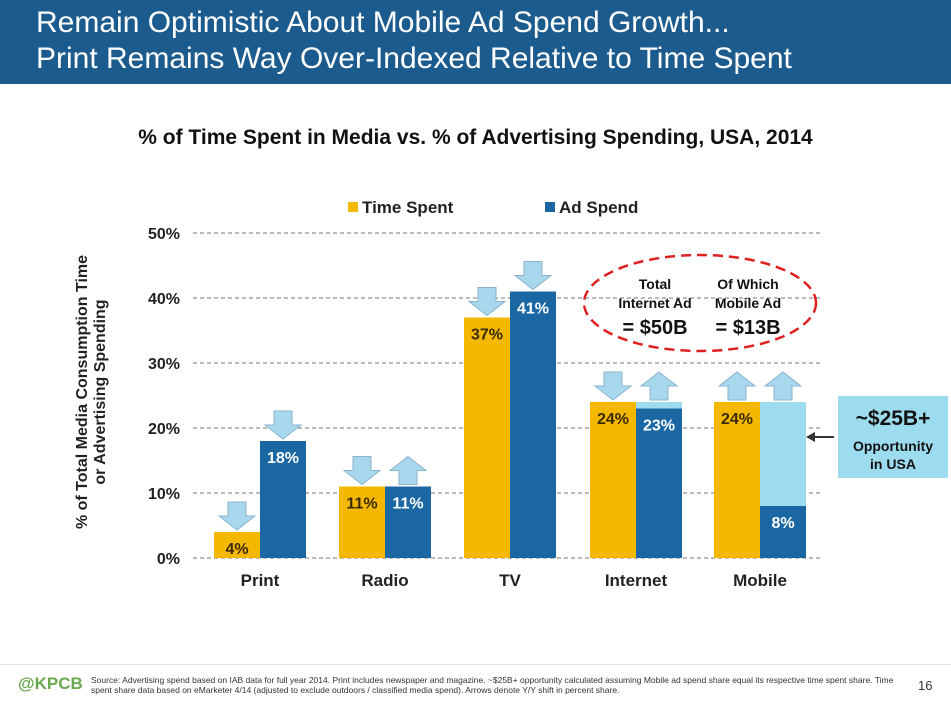  What do you see at coordinates (164, 234) in the screenshot?
I see `y-tick-label: 50%` at bounding box center [164, 234].